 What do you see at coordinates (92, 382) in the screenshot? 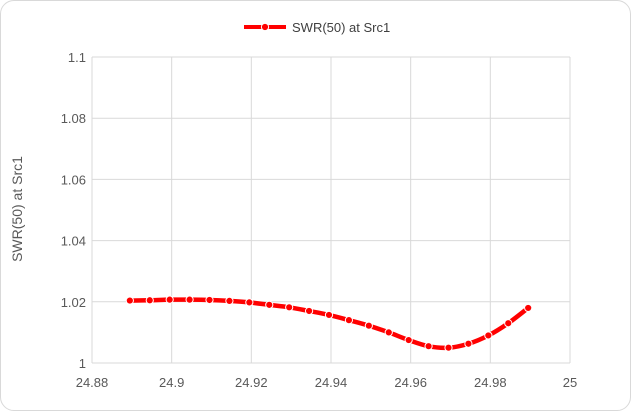
I see `x-tick-label: 24.88` at bounding box center [92, 382].